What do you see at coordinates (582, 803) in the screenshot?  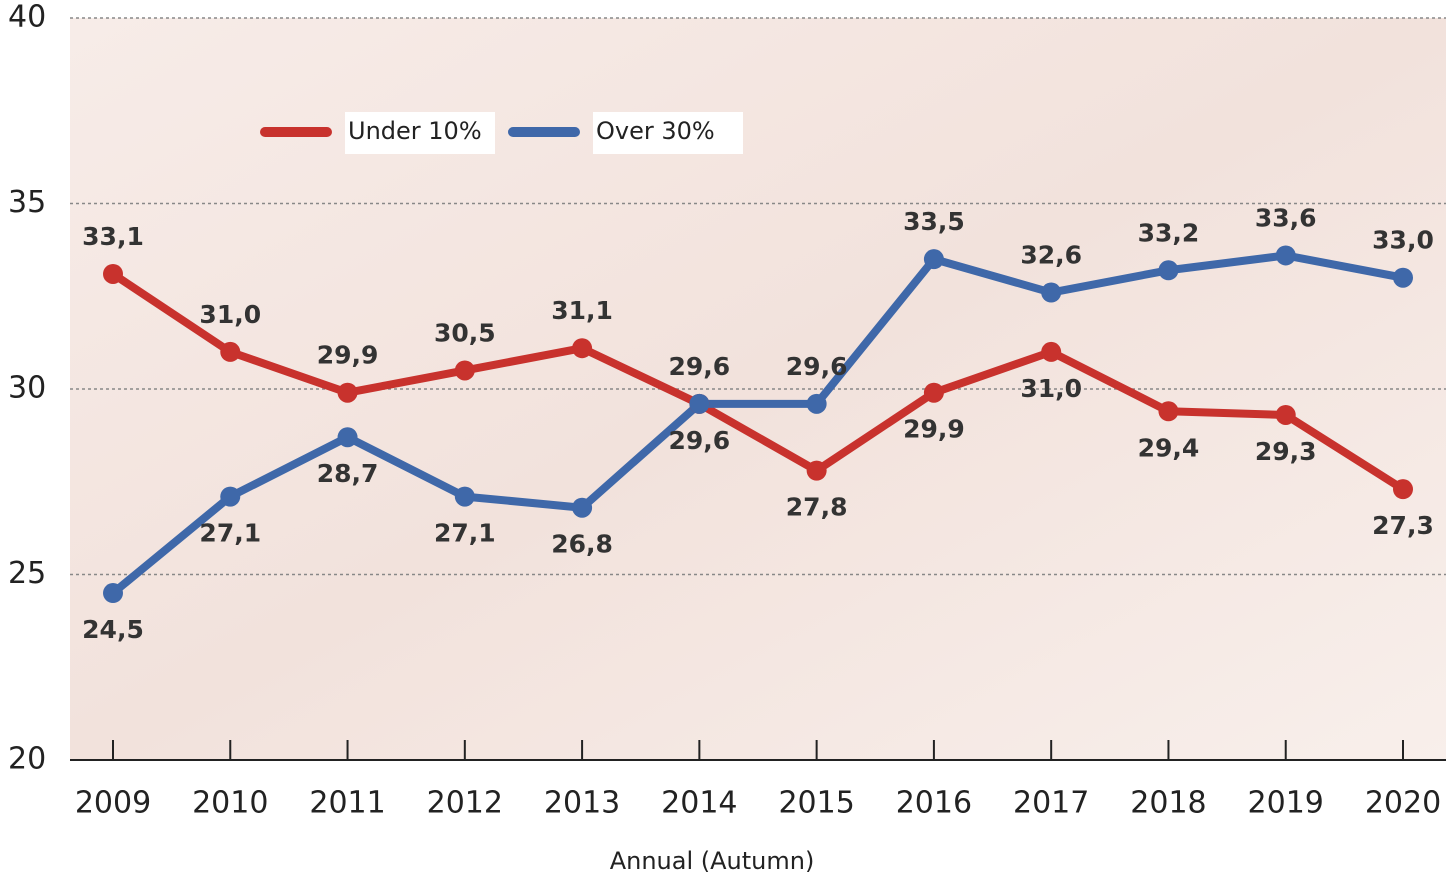 I see `x-tick-label: 2013` at bounding box center [582, 803].